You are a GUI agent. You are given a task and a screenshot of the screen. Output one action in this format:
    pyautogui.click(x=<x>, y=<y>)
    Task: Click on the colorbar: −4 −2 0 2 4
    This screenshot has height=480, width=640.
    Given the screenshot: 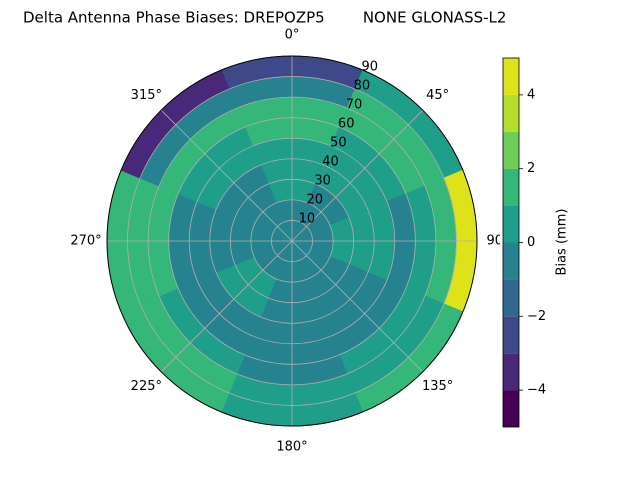 What is the action you would take?
    pyautogui.click(x=524, y=242)
    